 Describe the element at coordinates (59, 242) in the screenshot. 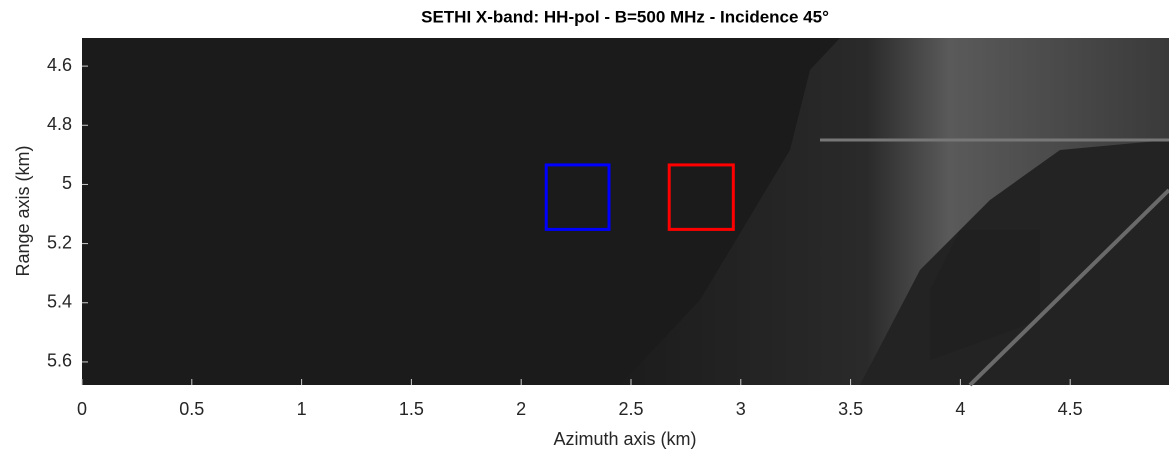

I see `y-tick-label: 5.2` at that location.